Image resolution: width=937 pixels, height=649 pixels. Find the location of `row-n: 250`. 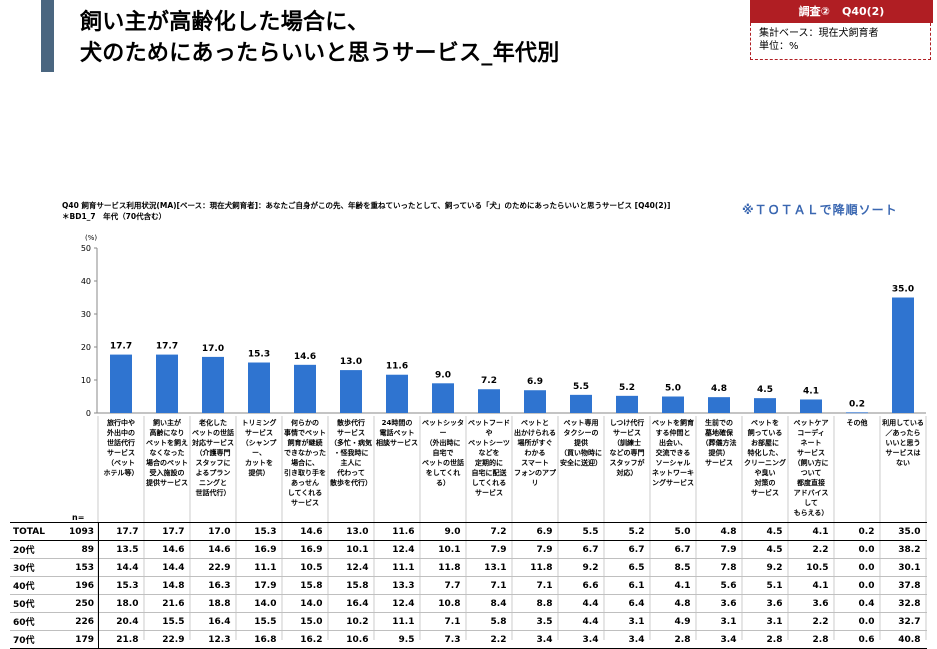

row-n: 250 is located at coordinates (78, 603).